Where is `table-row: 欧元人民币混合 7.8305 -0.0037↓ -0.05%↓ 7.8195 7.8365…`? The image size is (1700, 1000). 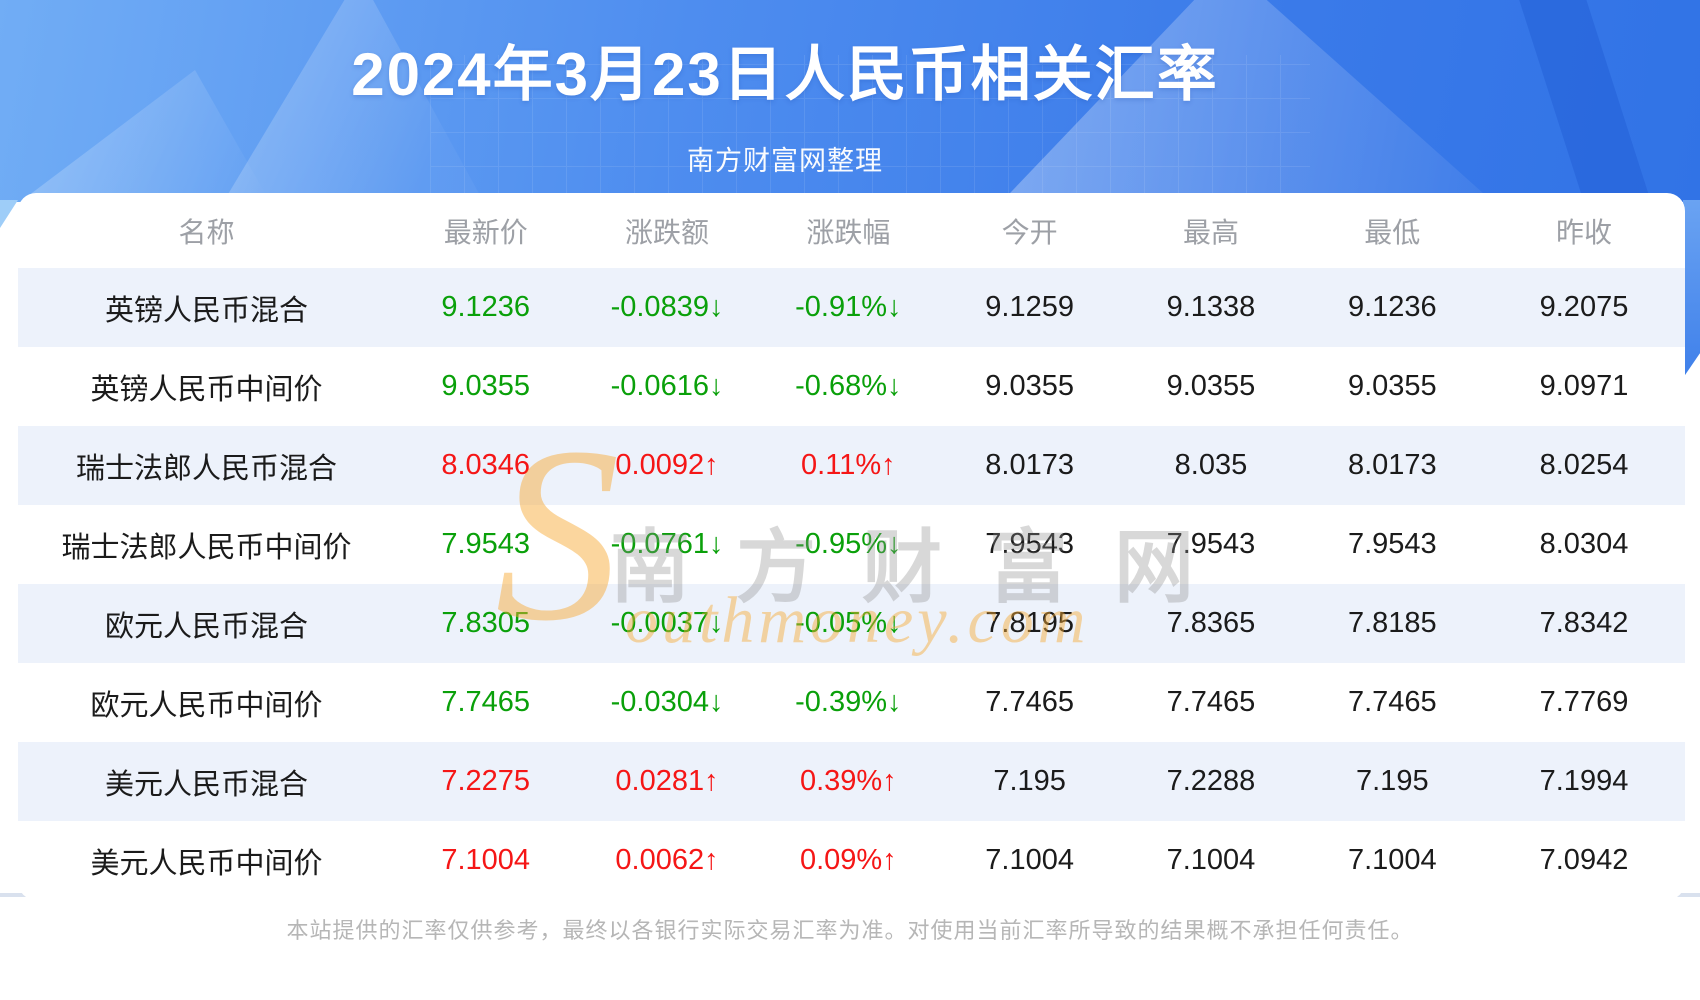
table-row: 欧元人民币混合 7.8305 -0.0037↓ -0.05%↓ 7.8195 7.8365… is located at coordinates (851, 623).